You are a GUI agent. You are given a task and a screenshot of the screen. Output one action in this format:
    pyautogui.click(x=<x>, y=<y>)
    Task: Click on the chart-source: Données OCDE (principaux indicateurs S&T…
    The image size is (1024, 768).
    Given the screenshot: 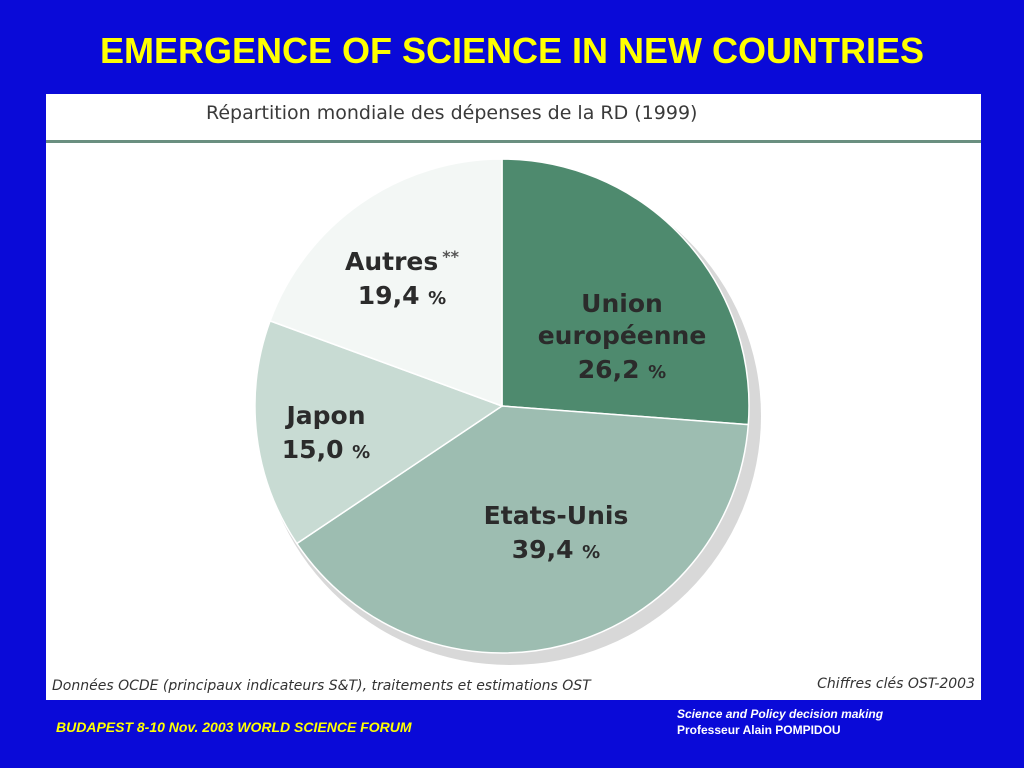 What is the action you would take?
    pyautogui.click(x=321, y=686)
    